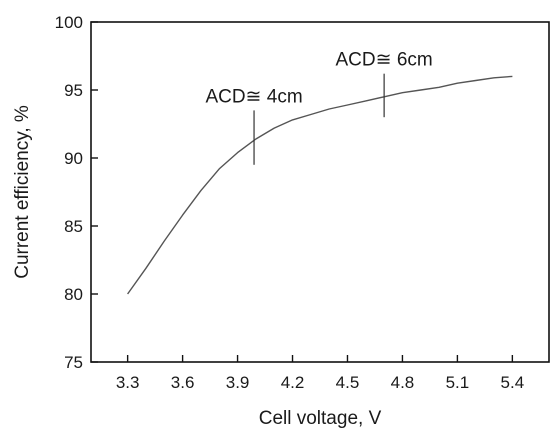 The height and width of the screenshot is (430, 553). Describe the element at coordinates (69, 22) in the screenshot. I see `y-tick-label: 100` at that location.